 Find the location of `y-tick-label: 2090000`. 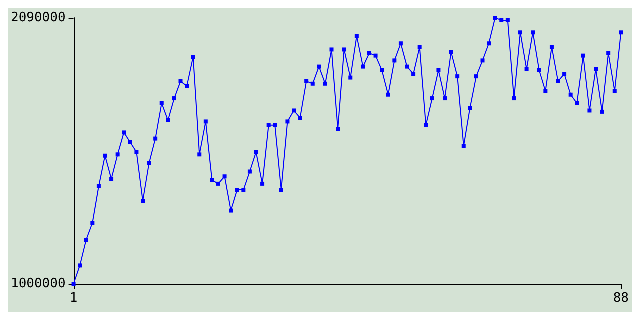

y-tick-label: 2090000 is located at coordinates (38, 18).